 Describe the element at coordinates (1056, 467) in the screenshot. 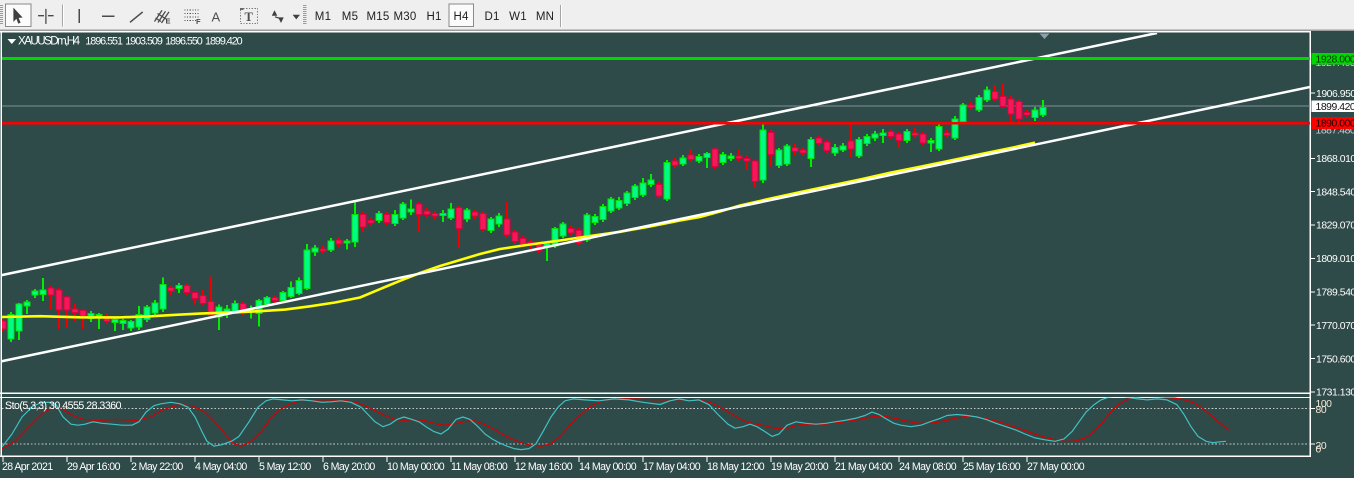

I see `svg-text: 27 May 00:00` at that location.